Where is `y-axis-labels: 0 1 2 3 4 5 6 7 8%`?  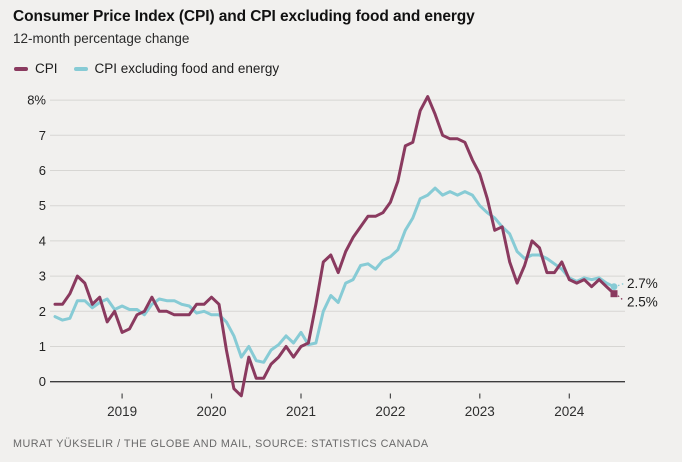 y-axis-labels: 0 1 2 3 4 5 6 7 8% is located at coordinates (36, 241).